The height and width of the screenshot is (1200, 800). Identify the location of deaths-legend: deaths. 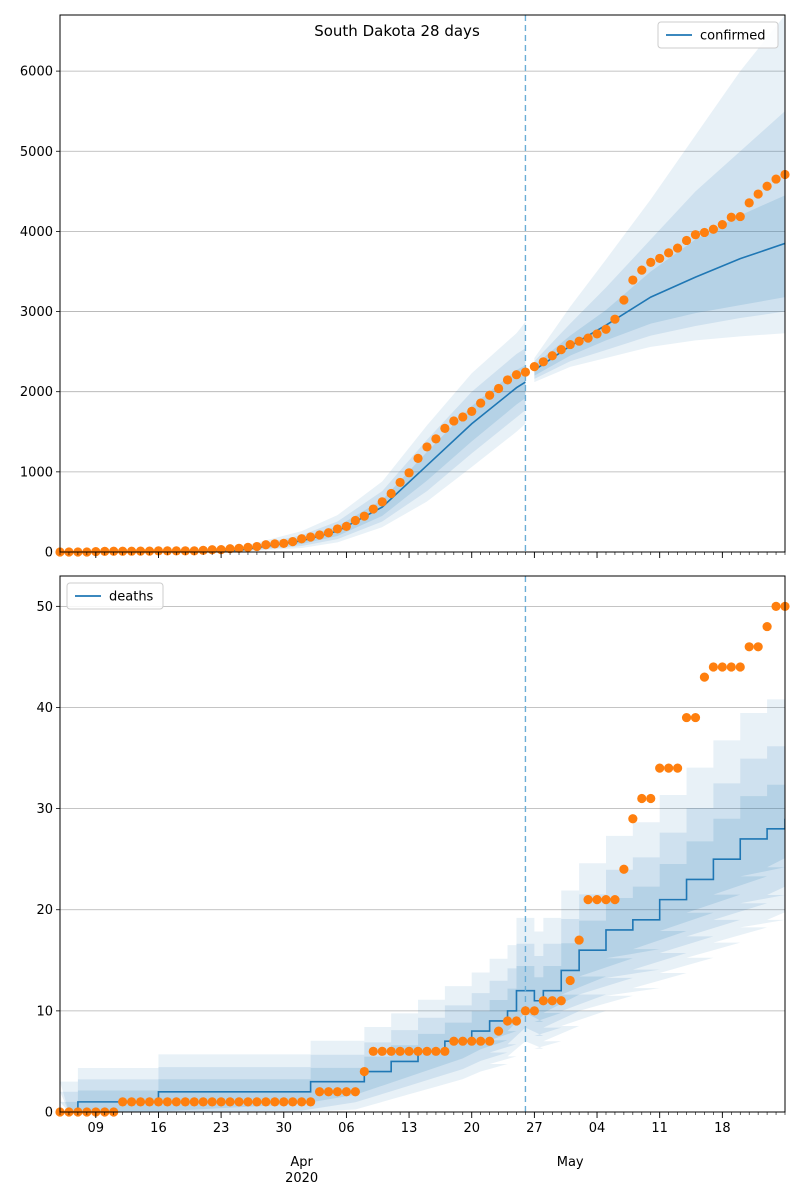
(115, 596).